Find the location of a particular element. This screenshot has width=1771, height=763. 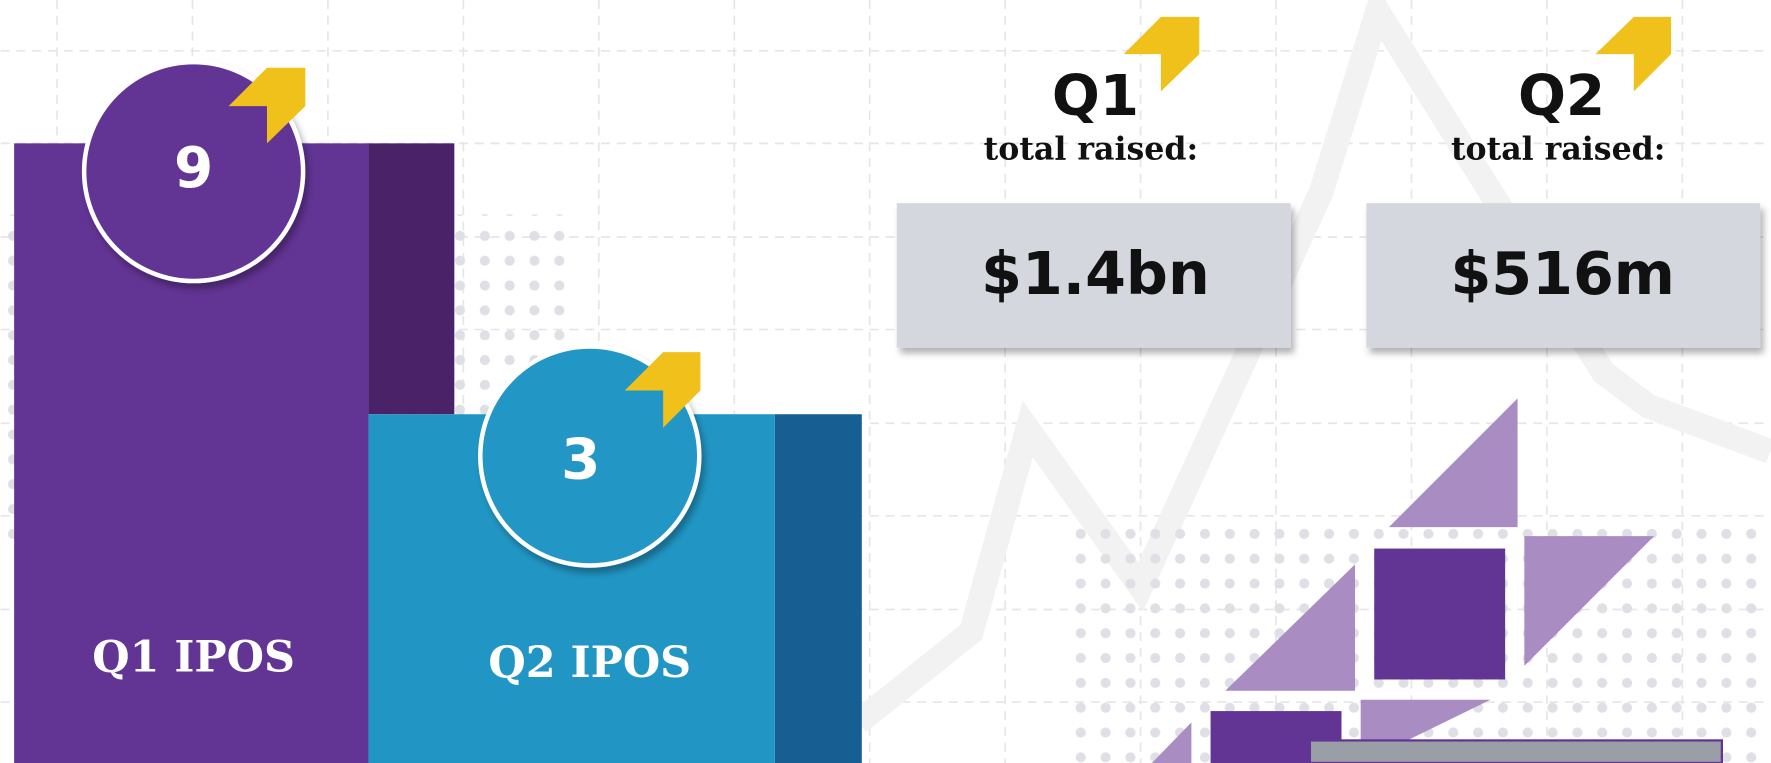

q2-label: Q2 IPOS is located at coordinates (589, 663).